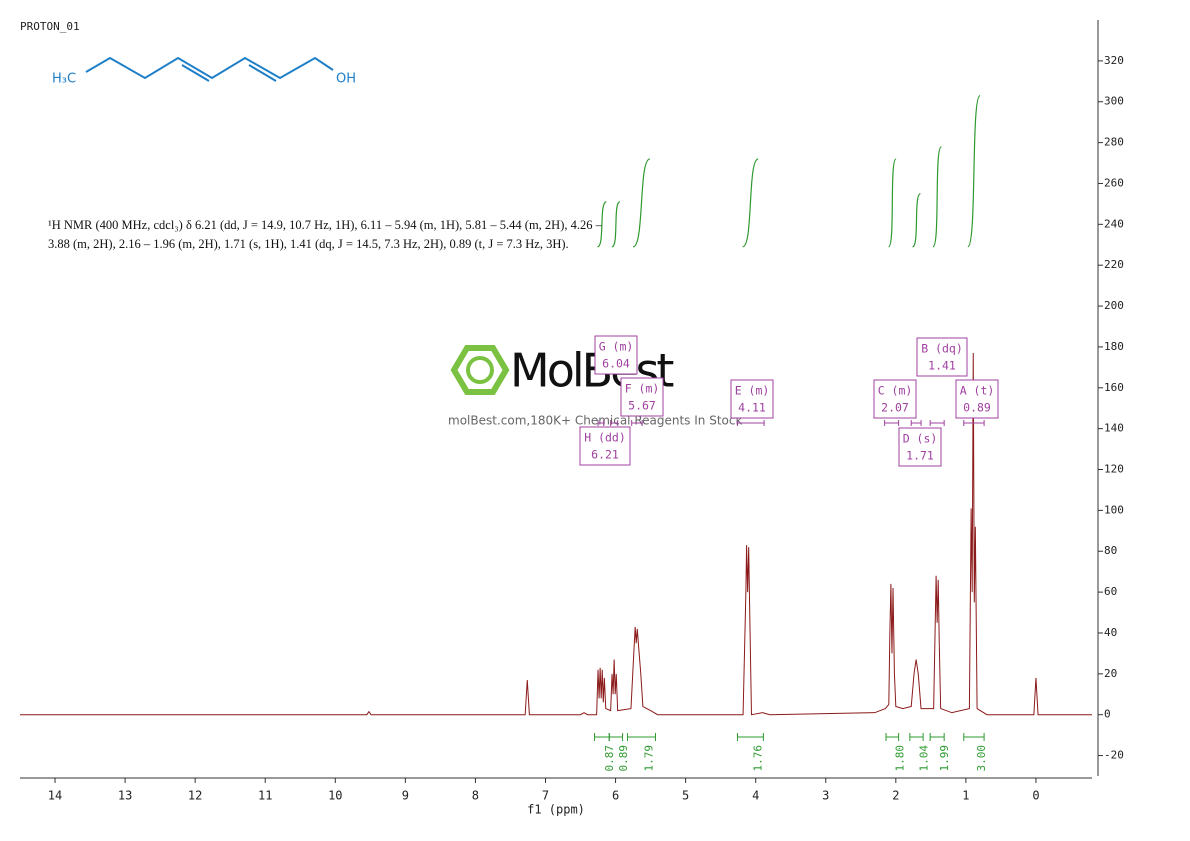 This screenshot has height=841, width=1190. I want to click on integral-label: 1.04, so click(923, 758).